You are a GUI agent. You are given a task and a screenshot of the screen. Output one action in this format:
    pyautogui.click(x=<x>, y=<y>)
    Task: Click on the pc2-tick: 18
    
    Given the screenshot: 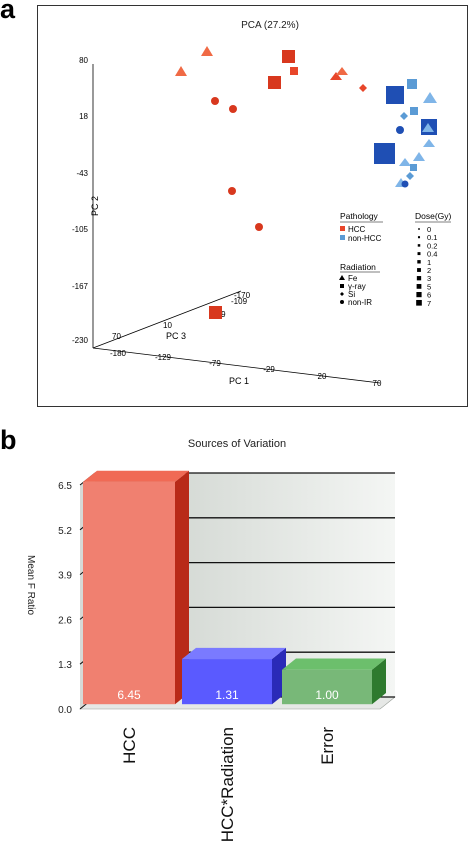 What is the action you would take?
    pyautogui.click(x=83, y=116)
    